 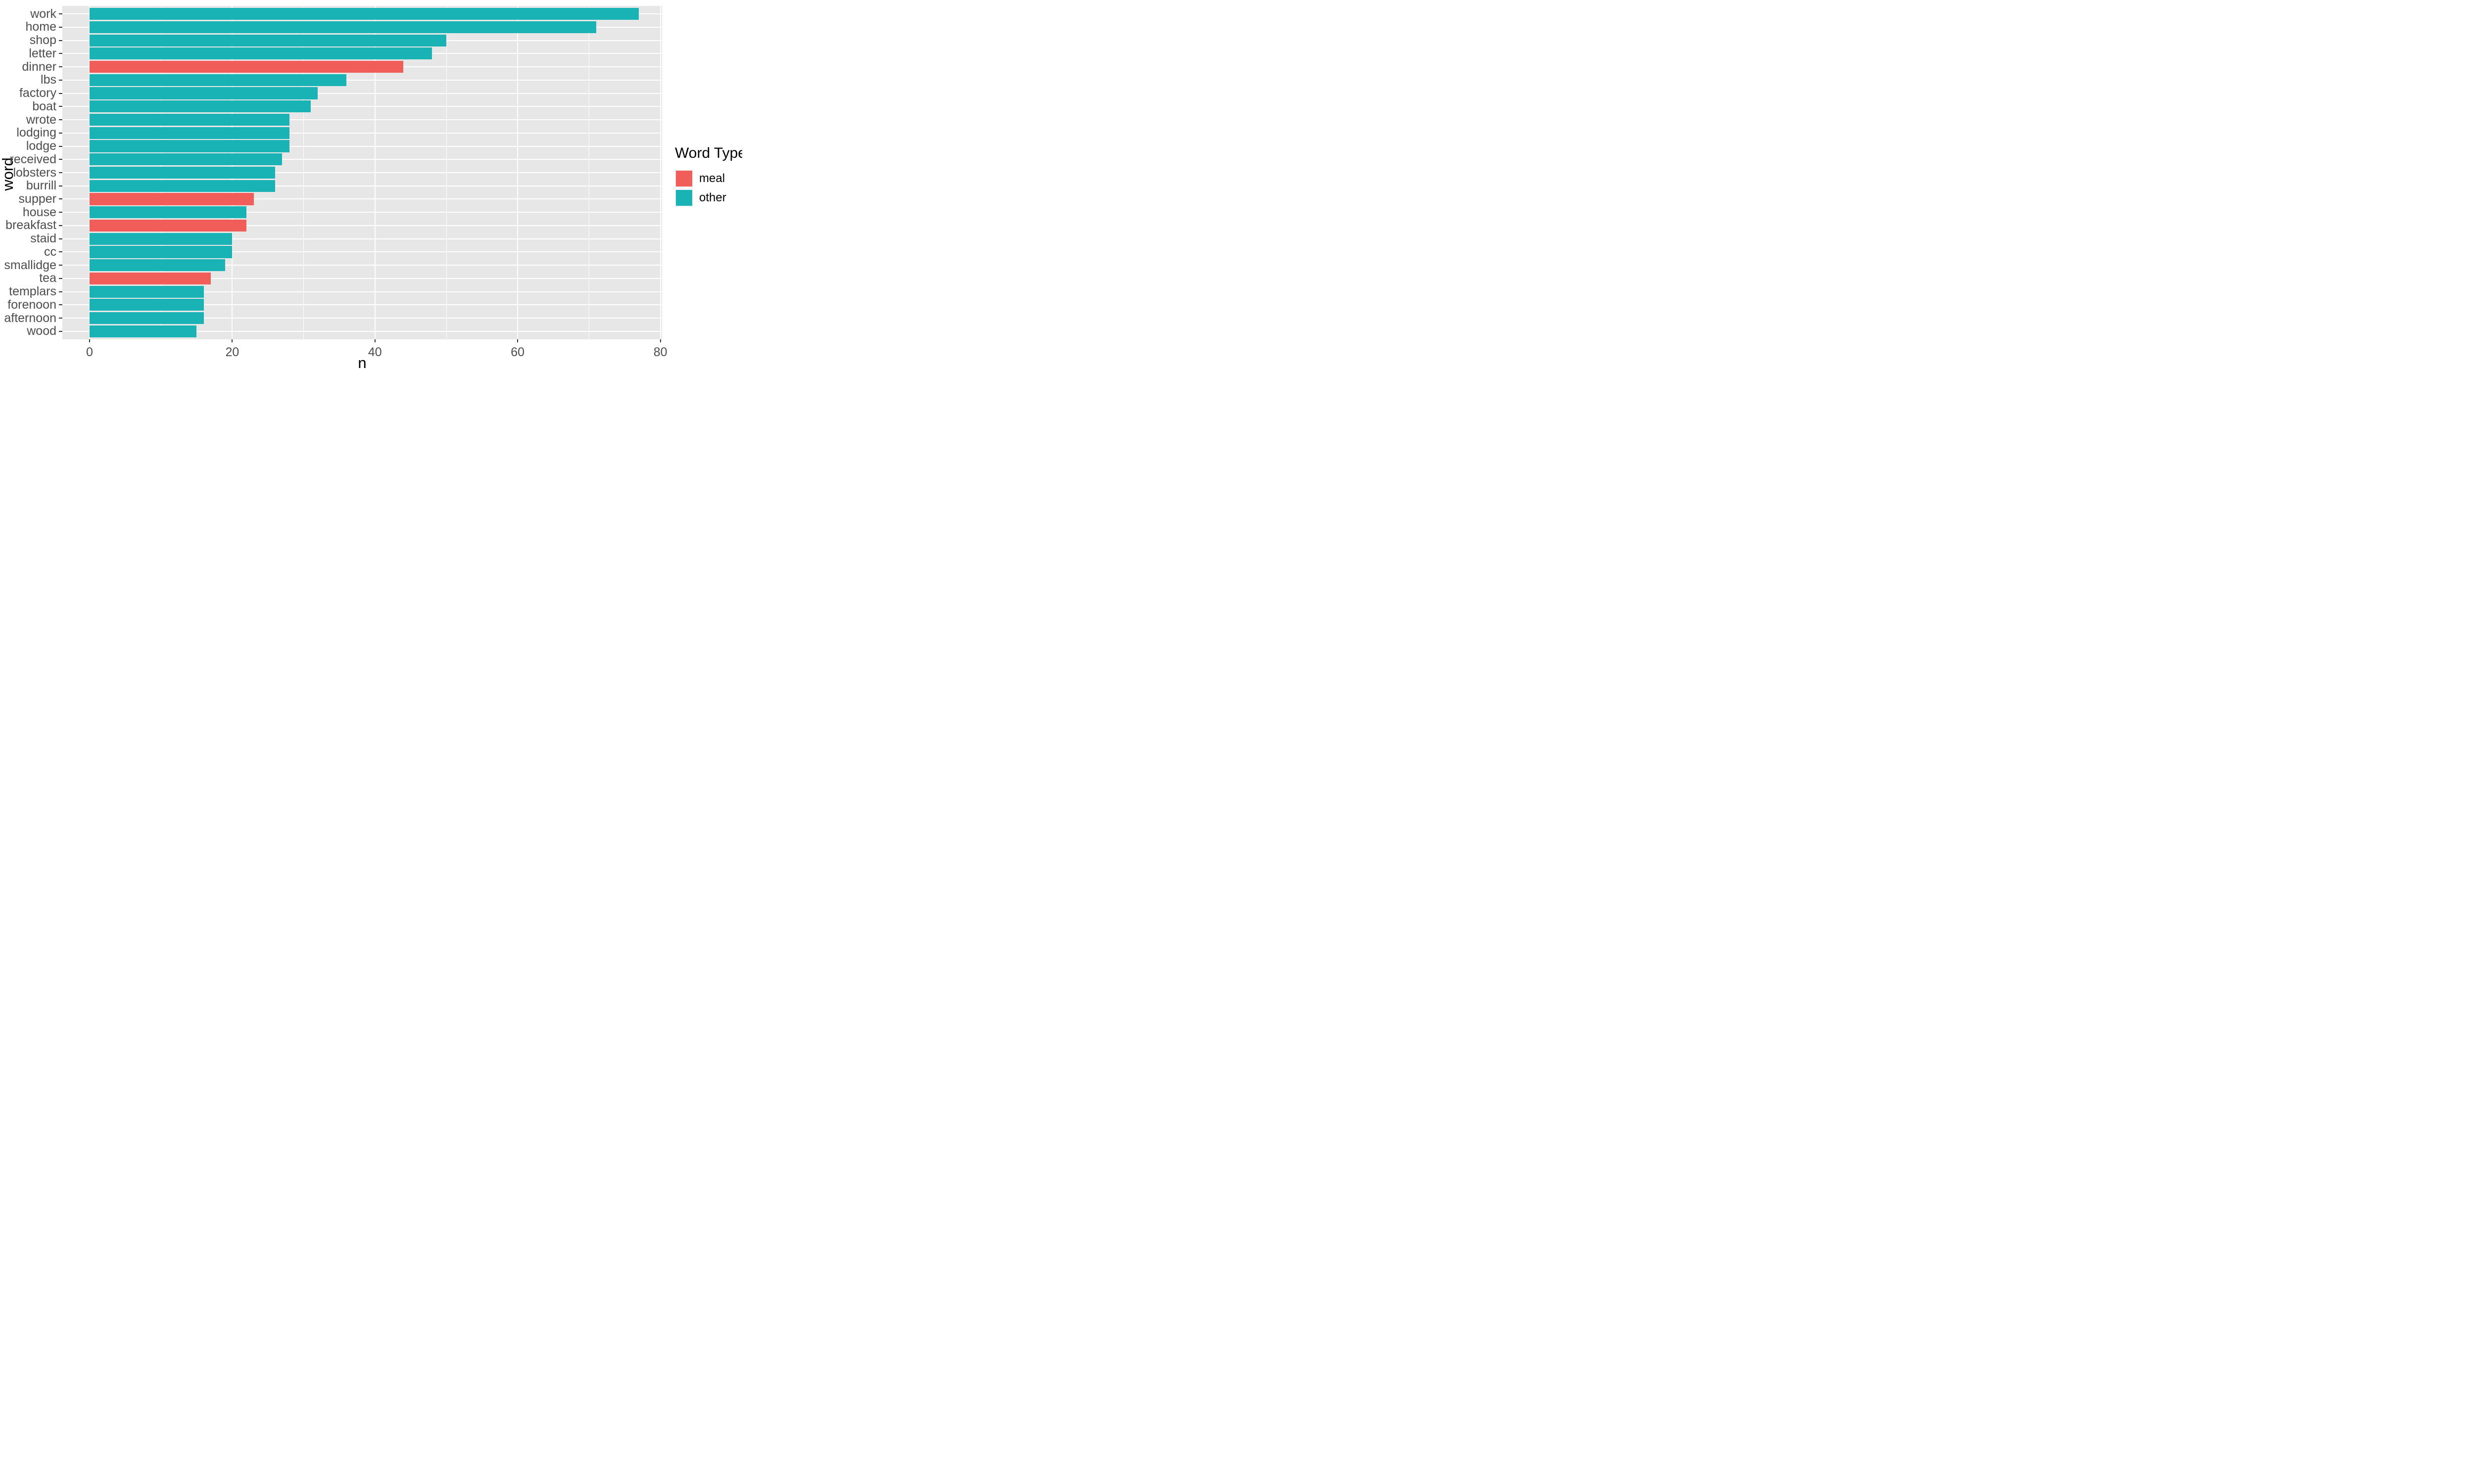 I want to click on x-axis-tick-label: 60, so click(x=518, y=352).